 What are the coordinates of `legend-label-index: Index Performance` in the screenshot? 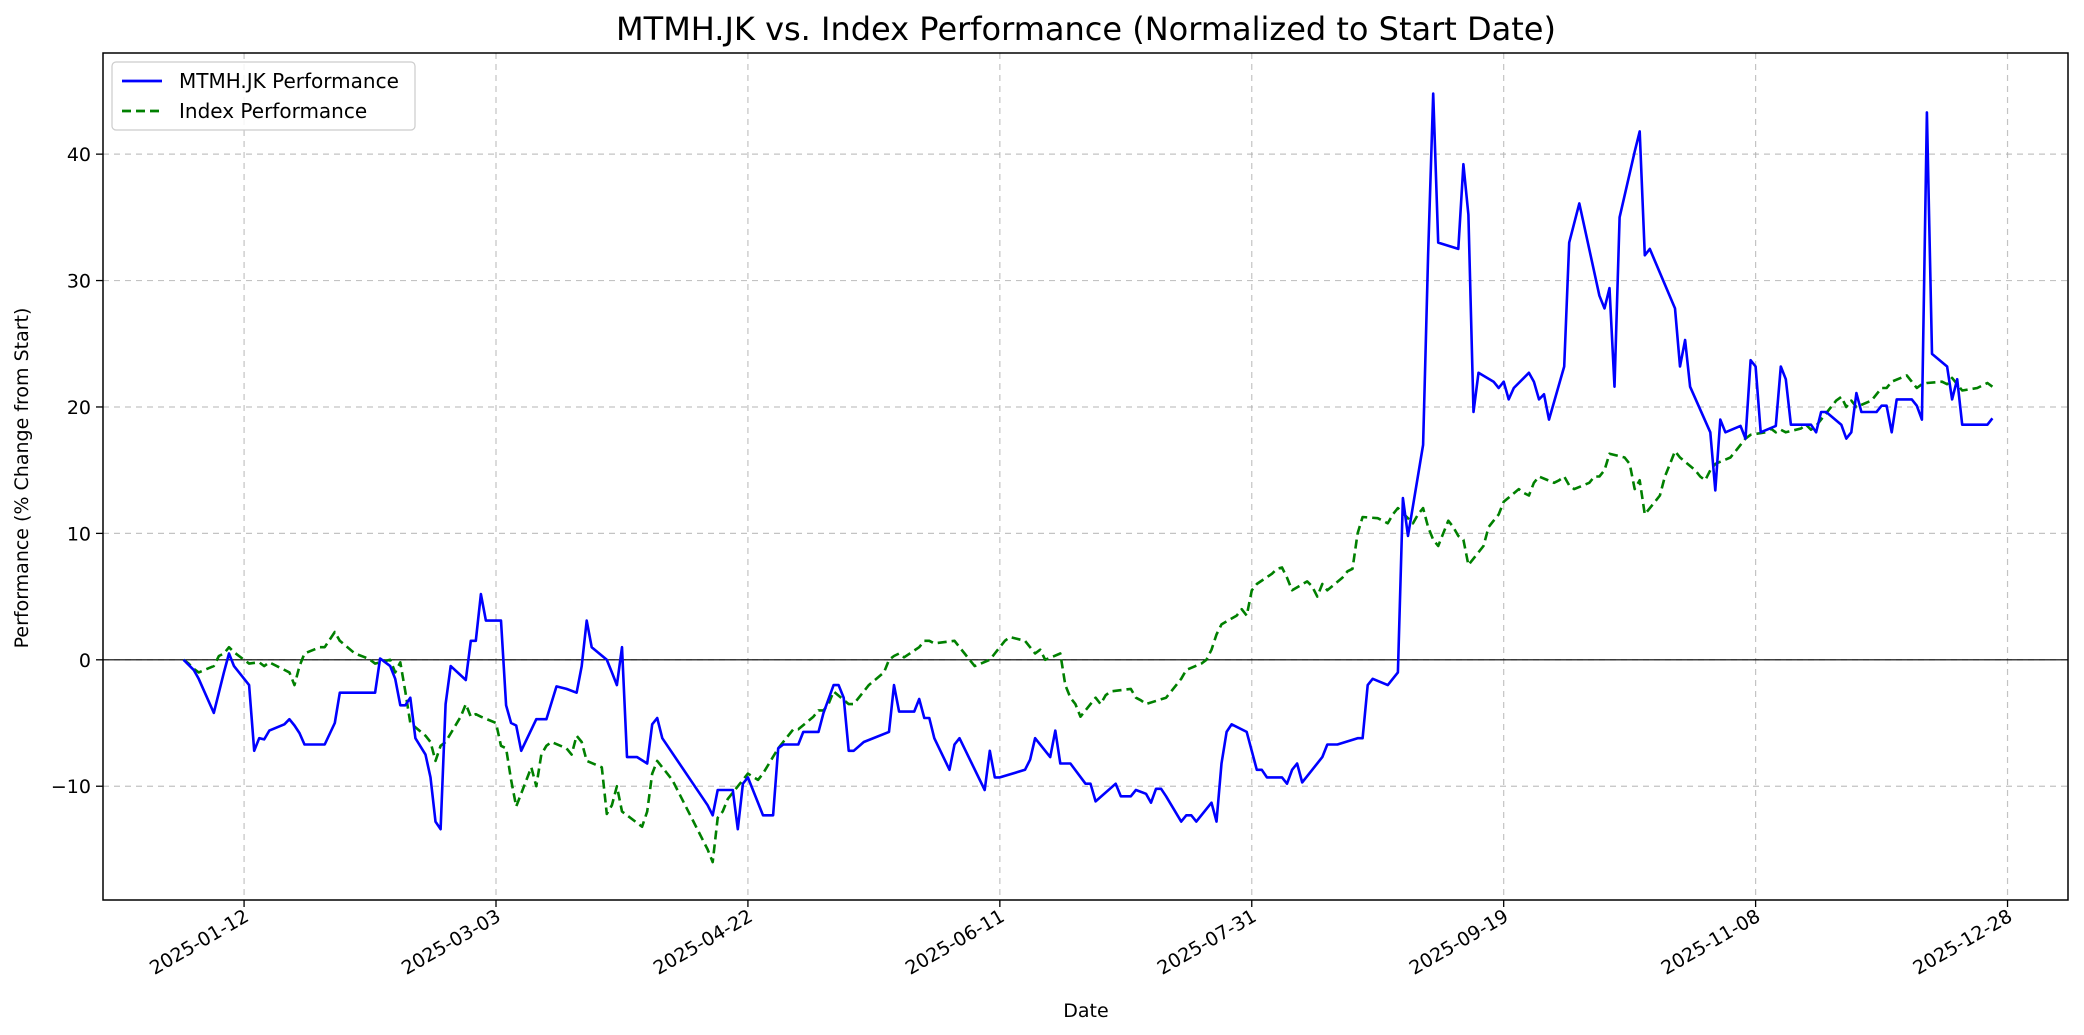 It's located at (273, 111).